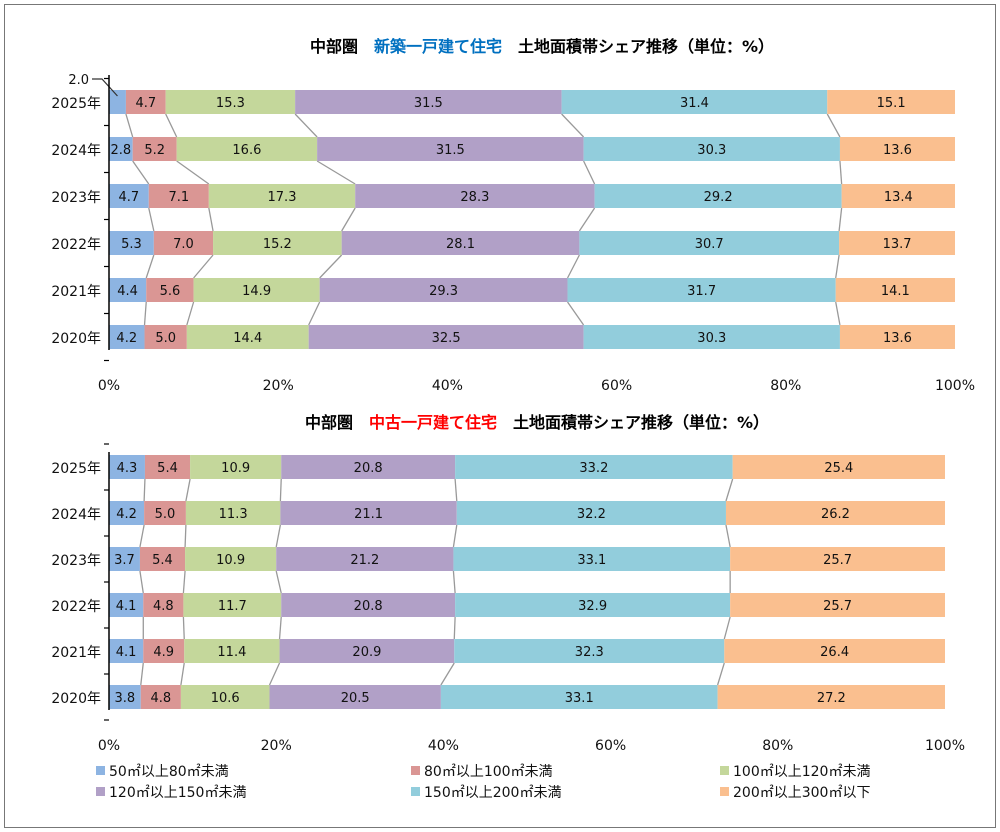 This screenshot has width=1000, height=832. Describe the element at coordinates (433, 422) in the screenshot. I see `chart-title-part: 中古一戸建て住宅` at that location.